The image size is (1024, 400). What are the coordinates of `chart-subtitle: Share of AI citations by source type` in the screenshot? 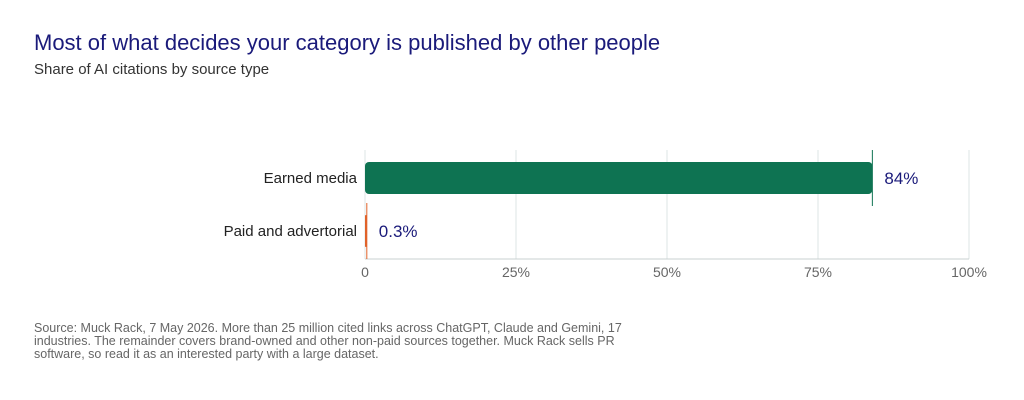 It's located at (152, 69).